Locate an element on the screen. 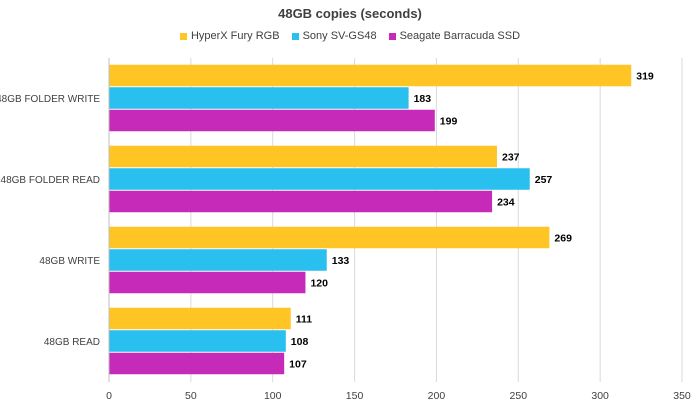 The height and width of the screenshot is (410, 700). legend-label-hyperx: HyperX Fury RGB is located at coordinates (235, 36).